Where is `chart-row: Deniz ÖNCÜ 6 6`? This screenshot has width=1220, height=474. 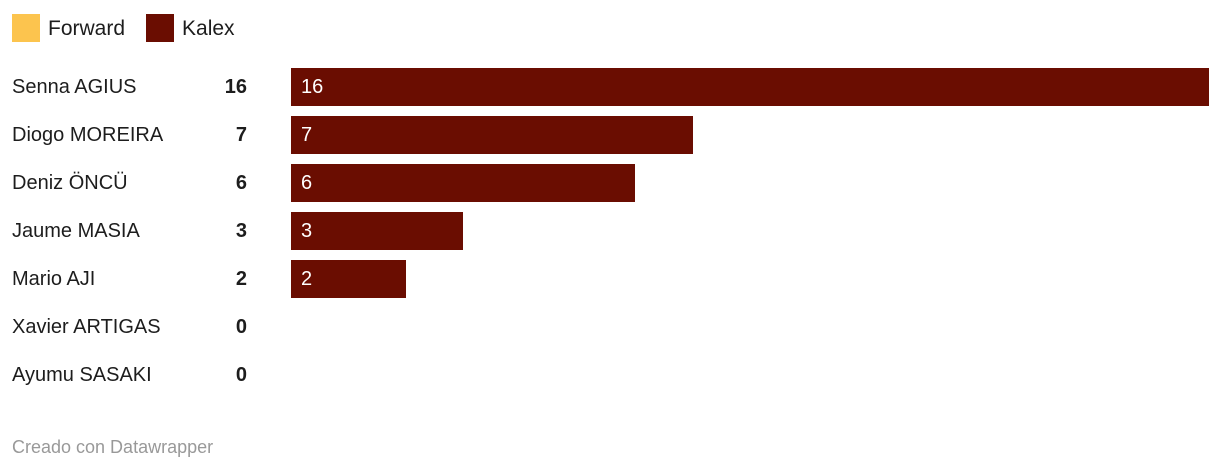
chart-row: Deniz ÖNCÜ 6 6 is located at coordinates (610, 183).